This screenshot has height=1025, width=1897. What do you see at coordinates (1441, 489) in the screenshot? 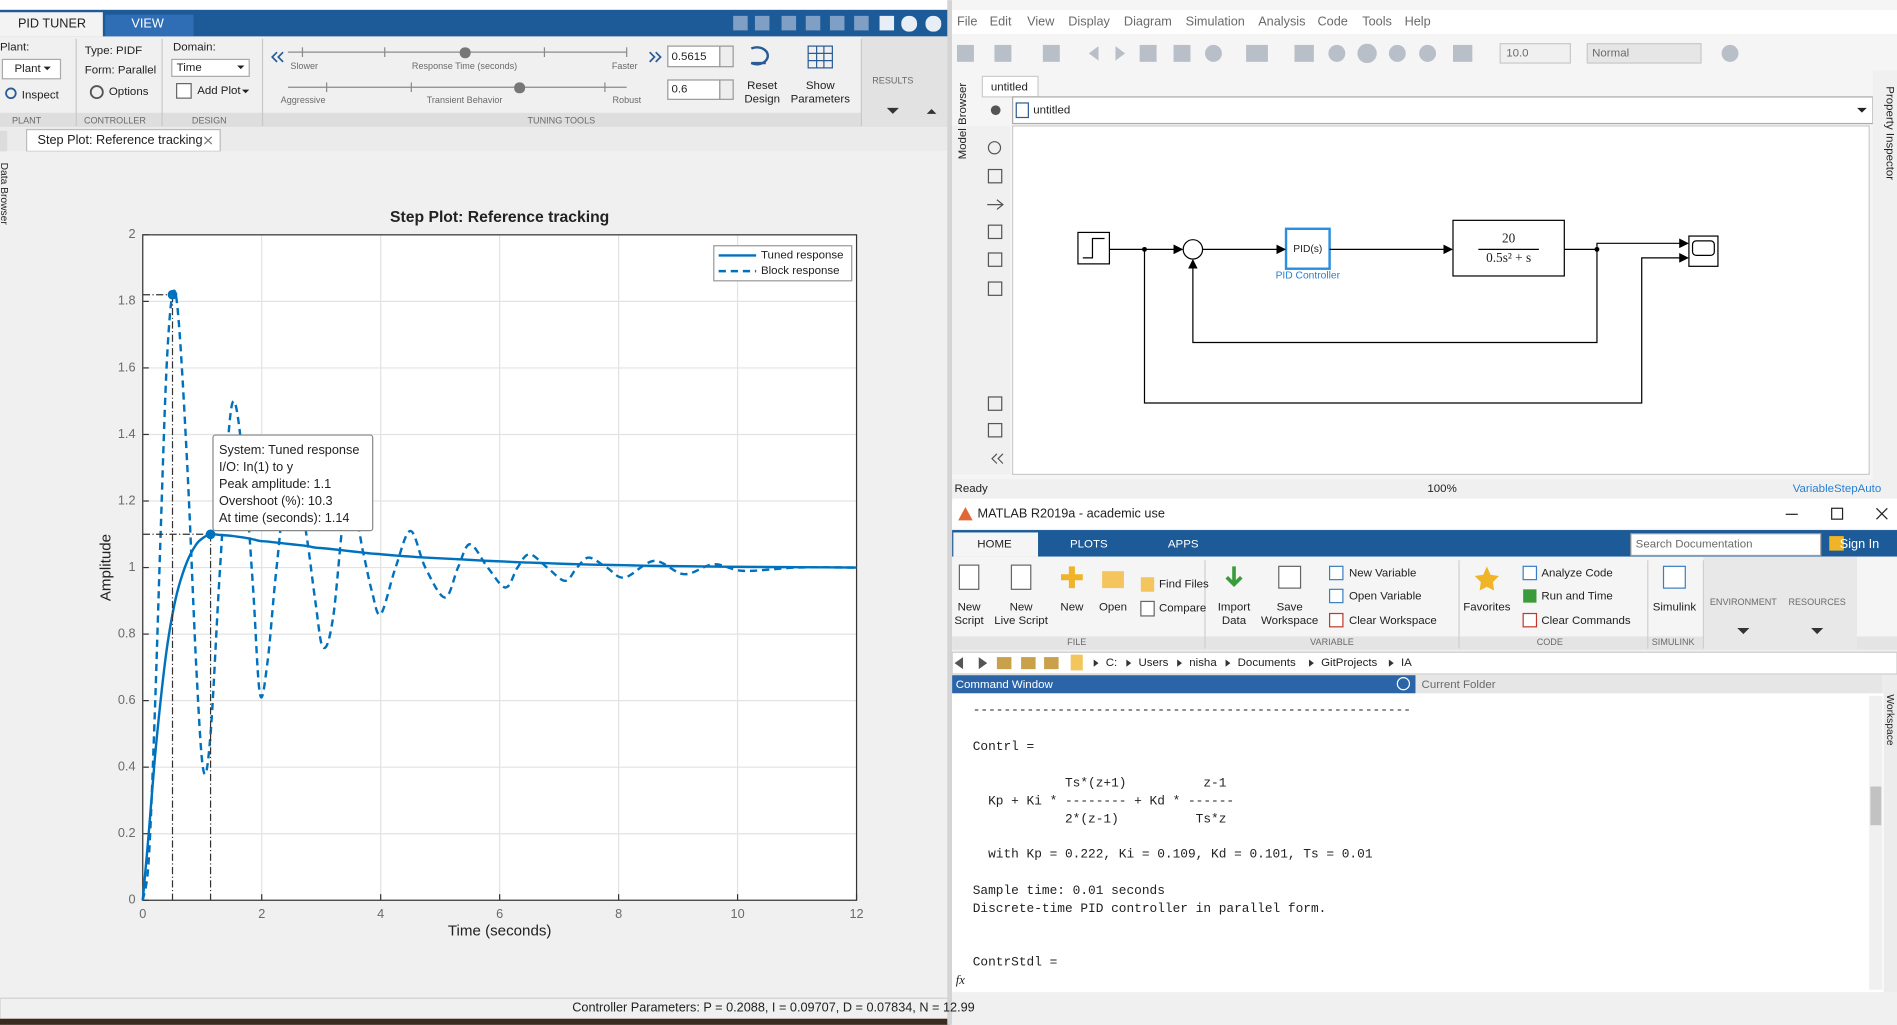
I see `status: 100%` at bounding box center [1441, 489].